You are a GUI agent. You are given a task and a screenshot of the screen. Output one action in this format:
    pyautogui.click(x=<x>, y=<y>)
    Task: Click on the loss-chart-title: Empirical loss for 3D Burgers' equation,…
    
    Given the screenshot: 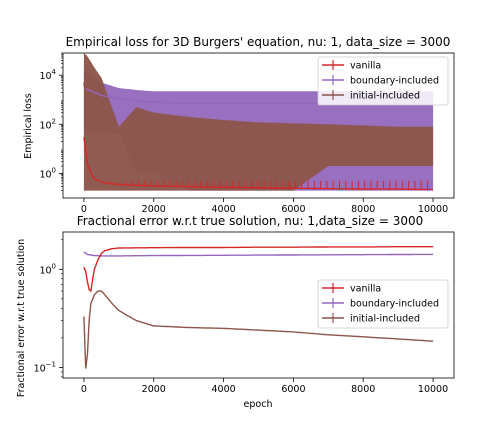 What is the action you would take?
    pyautogui.click(x=258, y=42)
    